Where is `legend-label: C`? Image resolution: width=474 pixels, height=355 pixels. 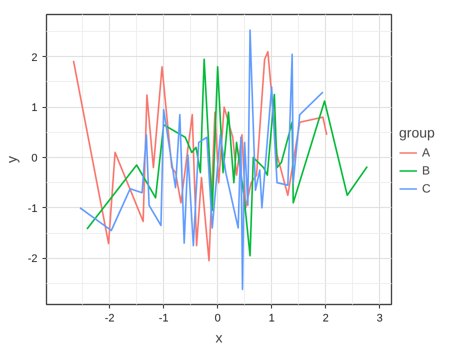 legend-label: C is located at coordinates (427, 189).